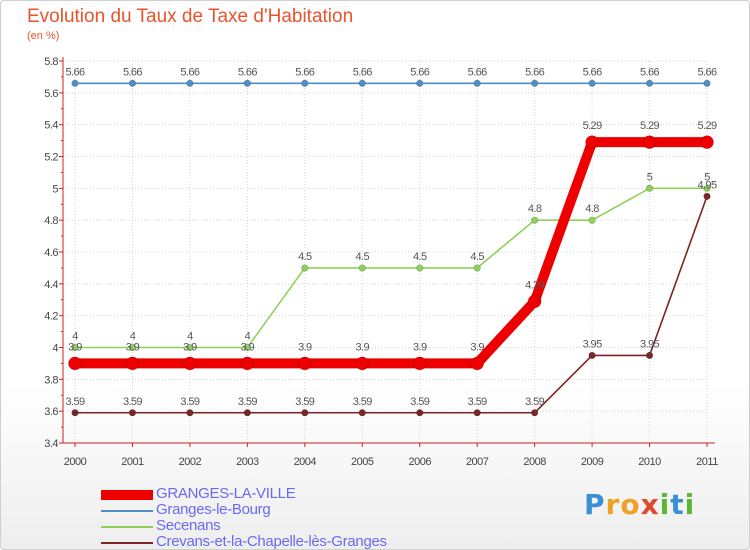 This screenshot has height=550, width=750. I want to click on y-tick-label: 4.8, so click(51, 221).